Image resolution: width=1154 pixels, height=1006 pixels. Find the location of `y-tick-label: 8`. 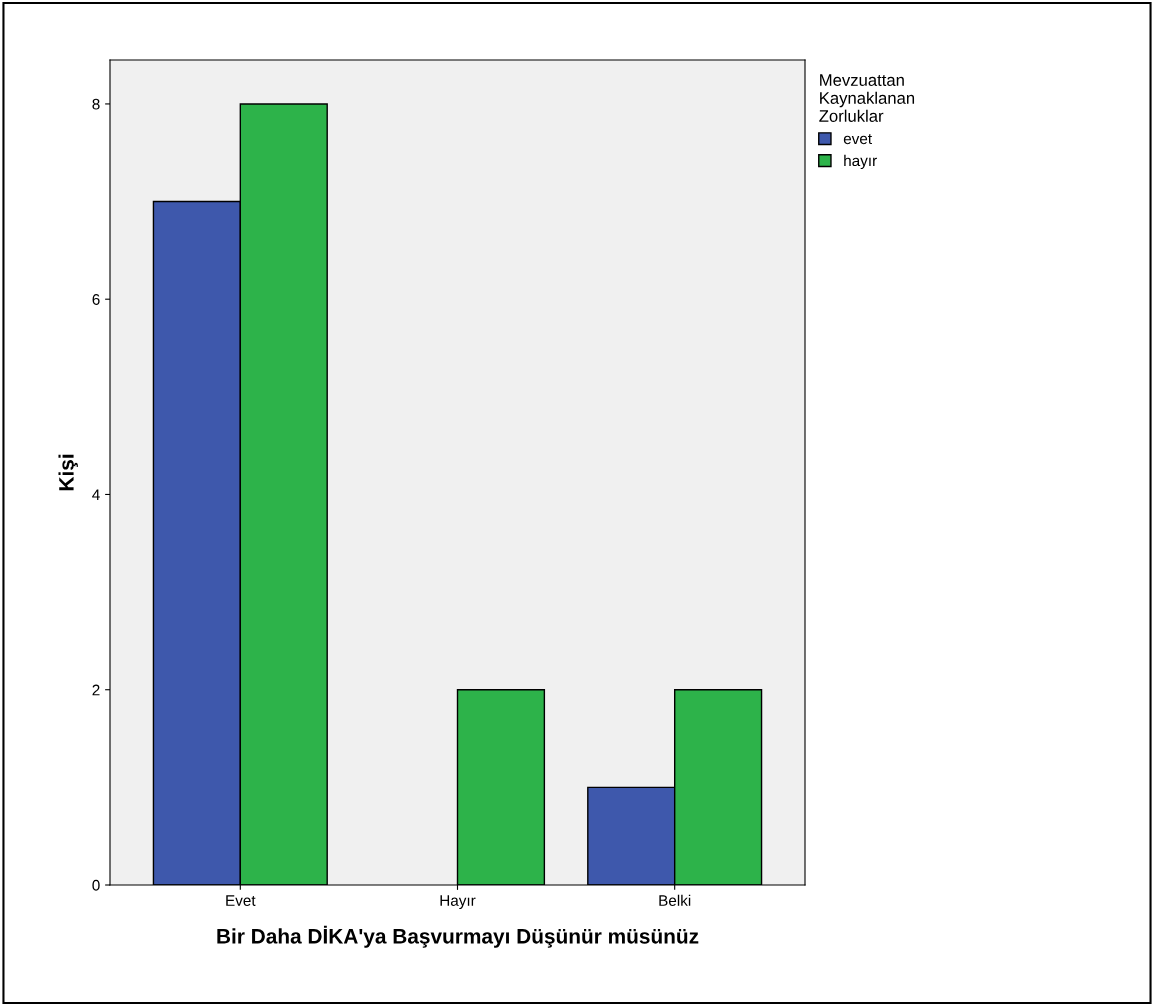

y-tick-label: 8 is located at coordinates (96, 104).